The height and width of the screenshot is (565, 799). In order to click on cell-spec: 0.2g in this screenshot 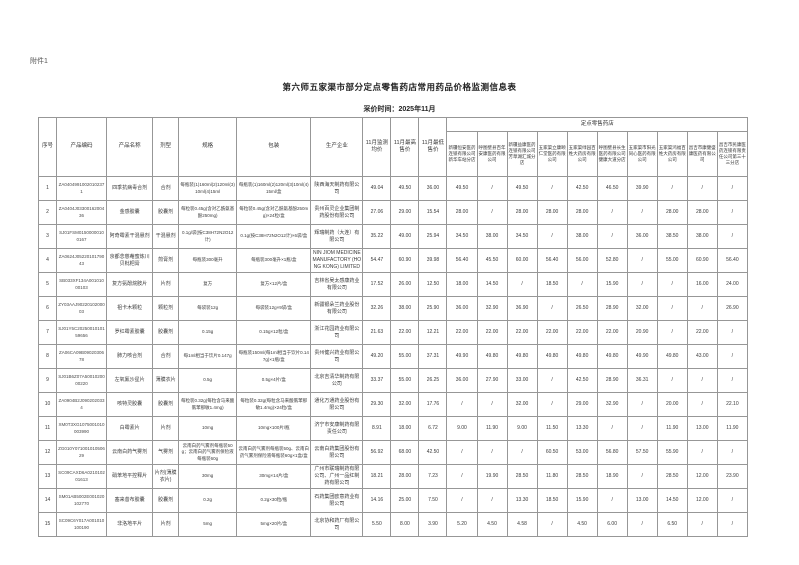, I will do `click(208, 500)`.